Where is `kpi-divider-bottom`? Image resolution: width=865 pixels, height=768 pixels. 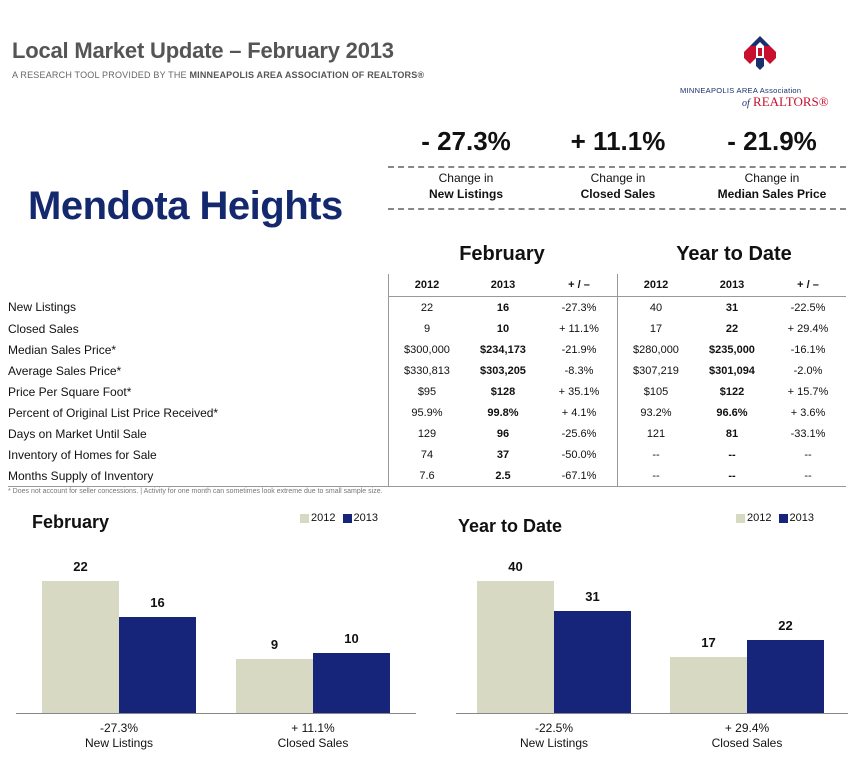 kpi-divider-bottom is located at coordinates (617, 209).